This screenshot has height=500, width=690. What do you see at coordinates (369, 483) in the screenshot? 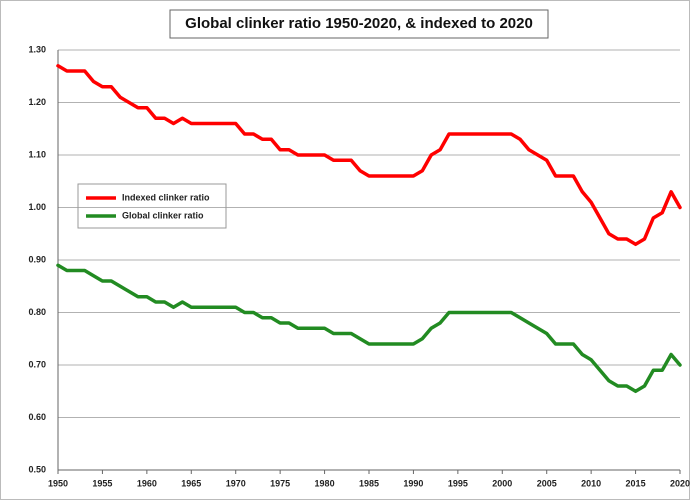
I see `x-tick-label: 1985` at bounding box center [369, 483].